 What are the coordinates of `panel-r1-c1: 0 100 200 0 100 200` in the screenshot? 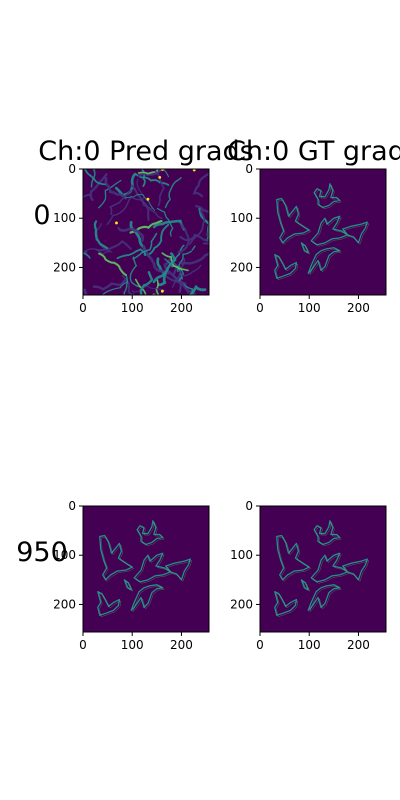 It's located at (308, 575).